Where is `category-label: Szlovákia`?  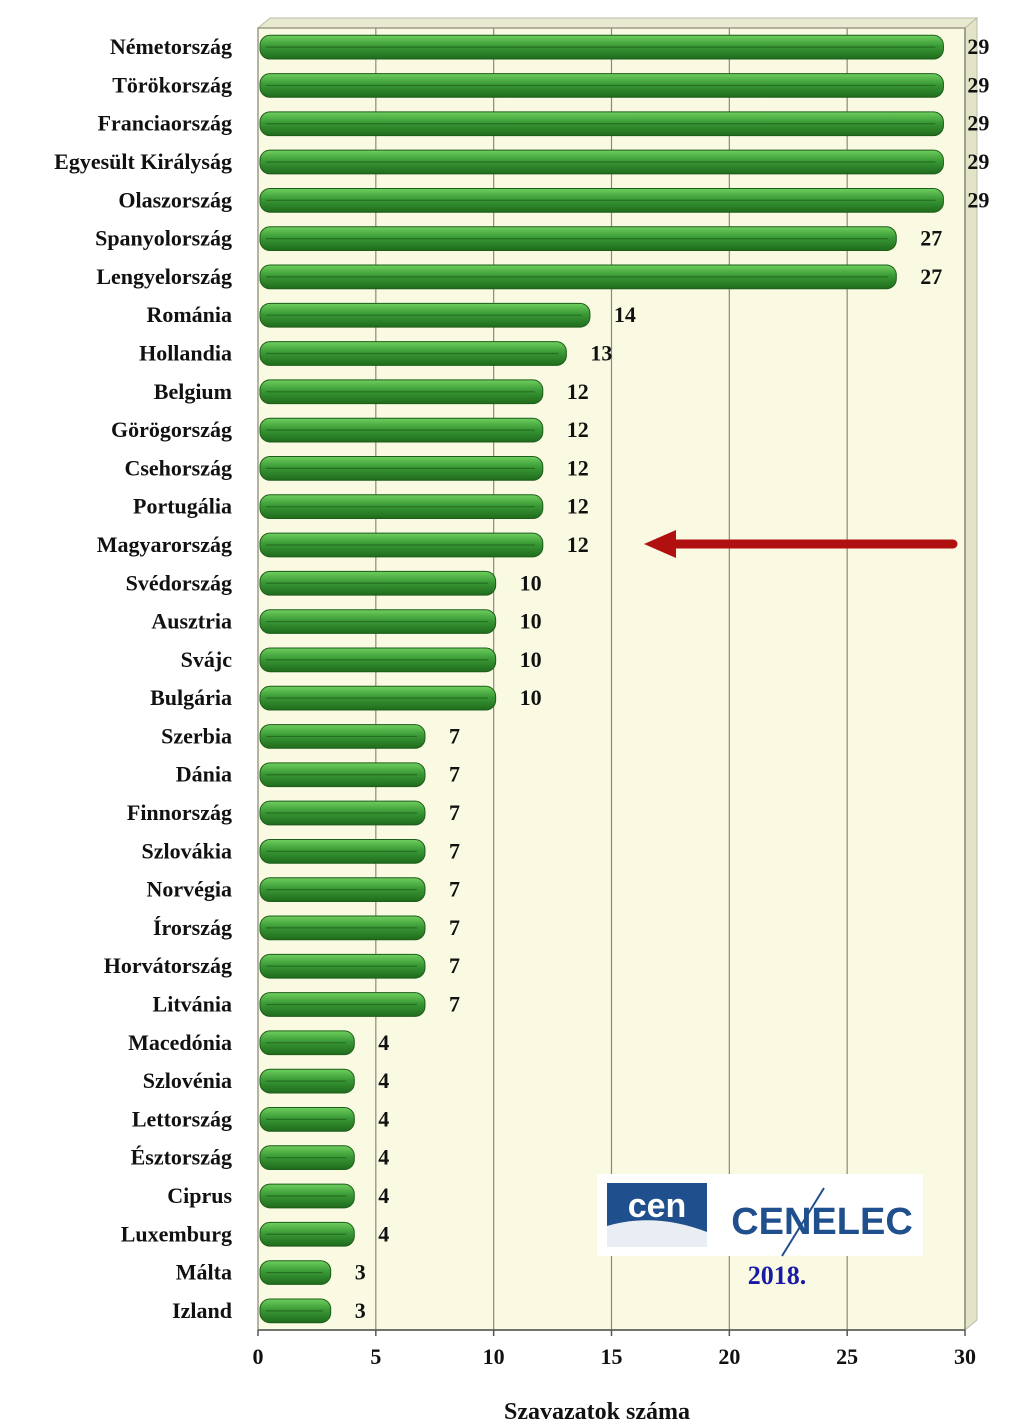 category-label: Szlovákia is located at coordinates (187, 850).